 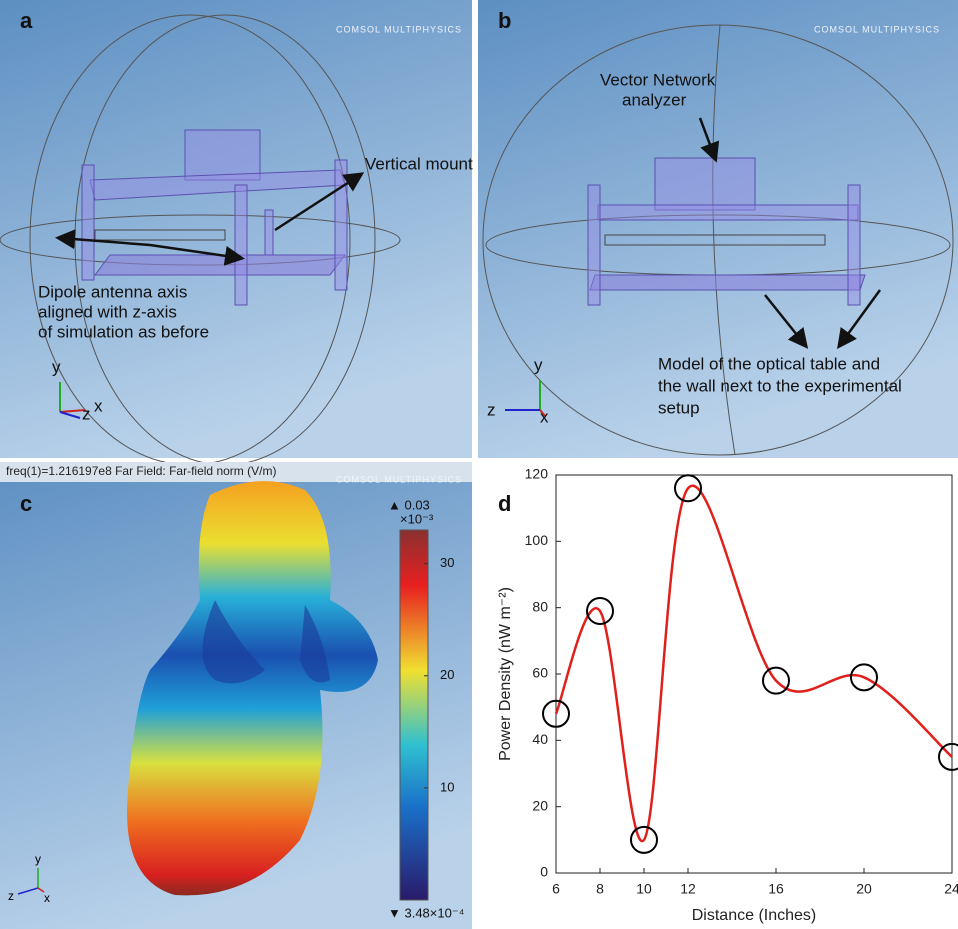 What do you see at coordinates (26, 503) in the screenshot?
I see `panel-label: c` at bounding box center [26, 503].